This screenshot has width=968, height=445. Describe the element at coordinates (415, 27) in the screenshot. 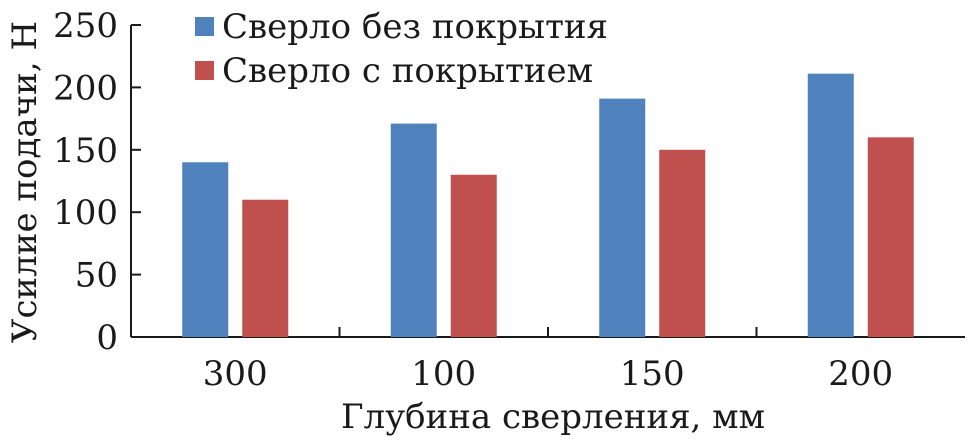

I see `legend-label-uncoated: Сверло без покрытия` at that location.